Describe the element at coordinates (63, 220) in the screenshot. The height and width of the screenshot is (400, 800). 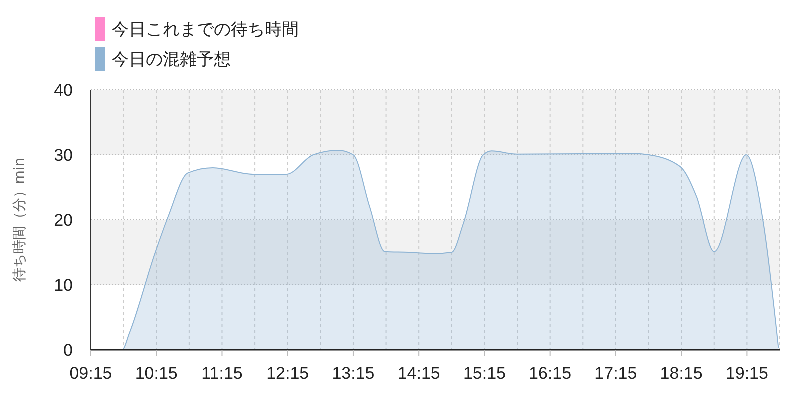
I see `y-tick-label: 20` at that location.